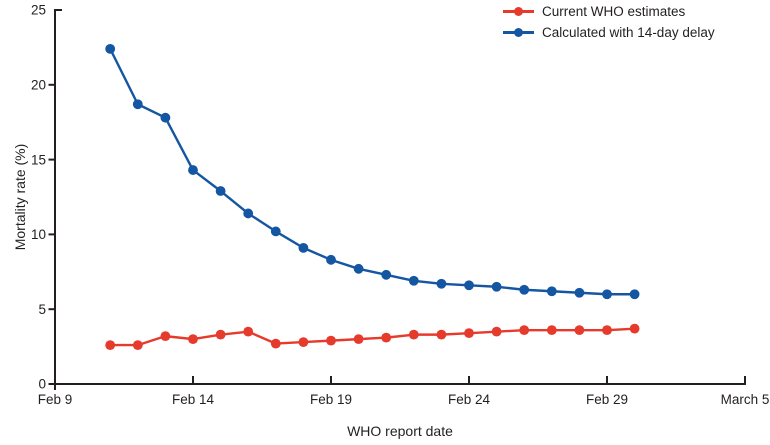 The width and height of the screenshot is (770, 445). What do you see at coordinates (331, 399) in the screenshot?
I see `x-tick-label: Feb 19` at bounding box center [331, 399].